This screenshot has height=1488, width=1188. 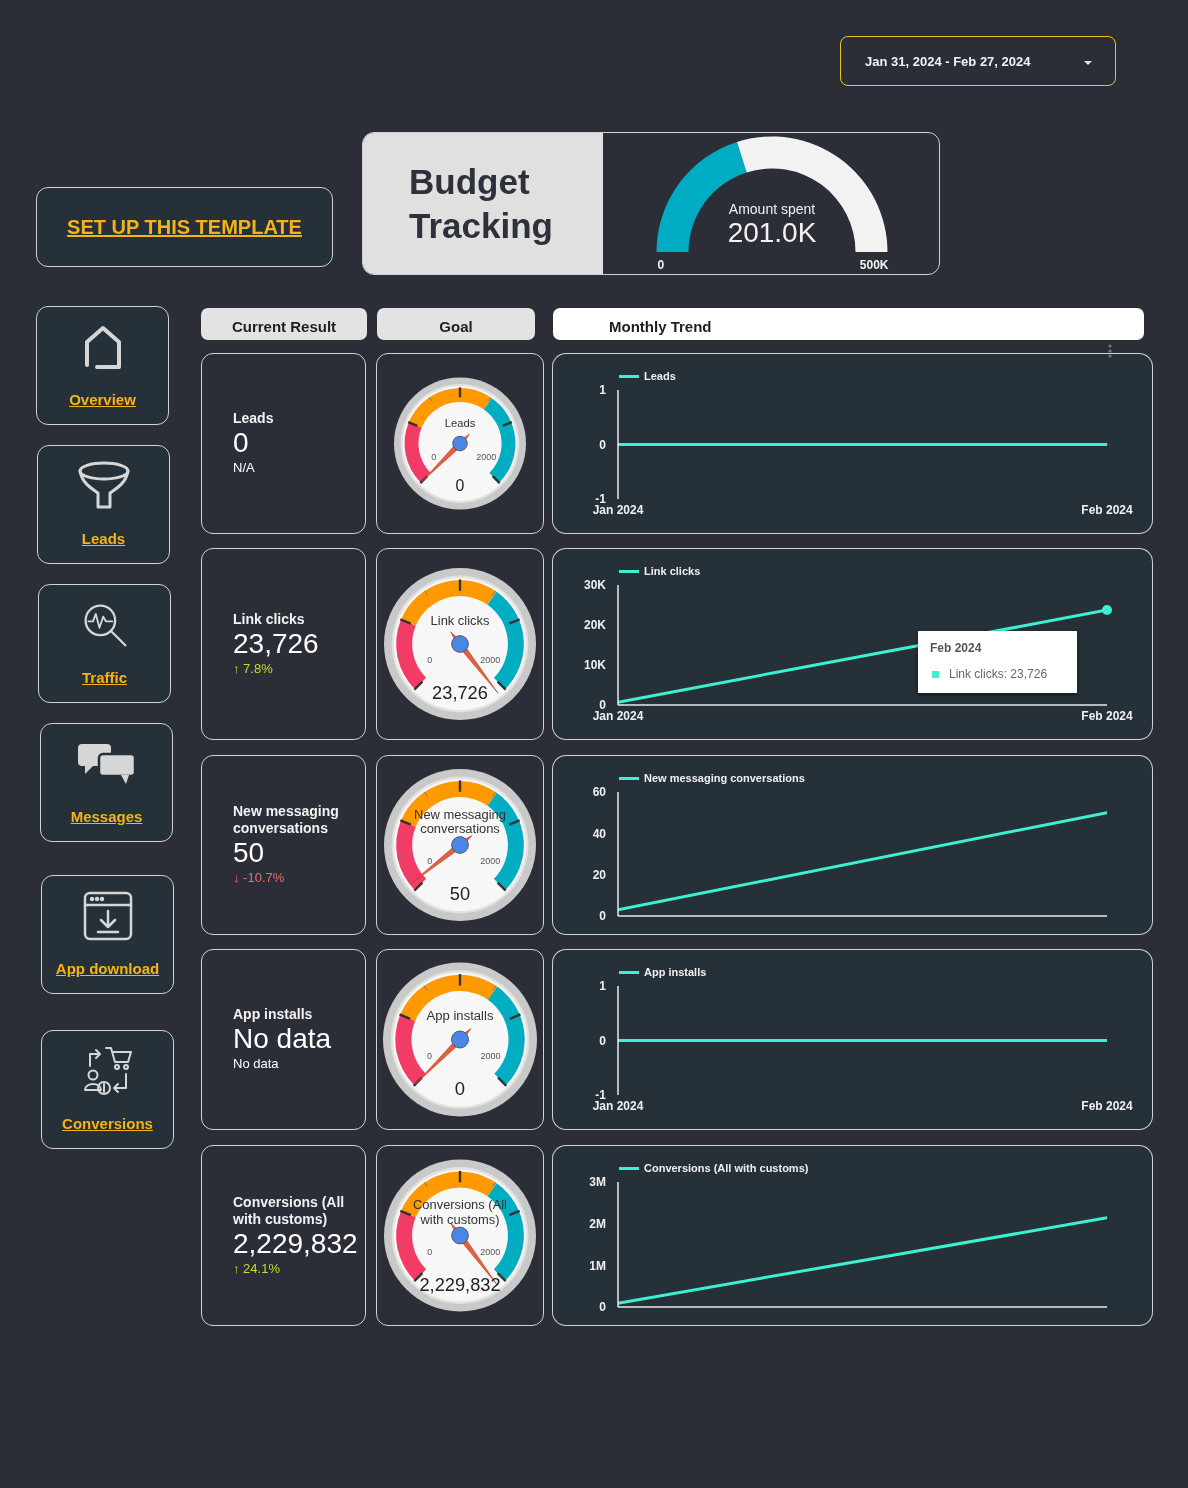 What do you see at coordinates (286, 819) in the screenshot?
I see `text: New messaging conversations` at bounding box center [286, 819].